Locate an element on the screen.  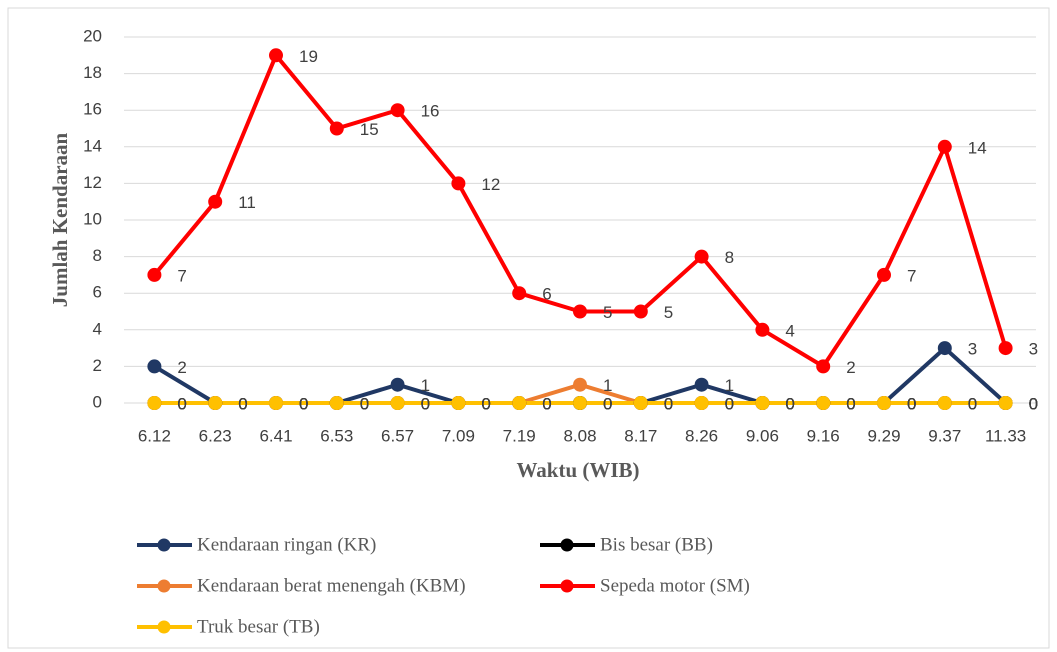
y-tick-label: 2 is located at coordinates (97, 365).